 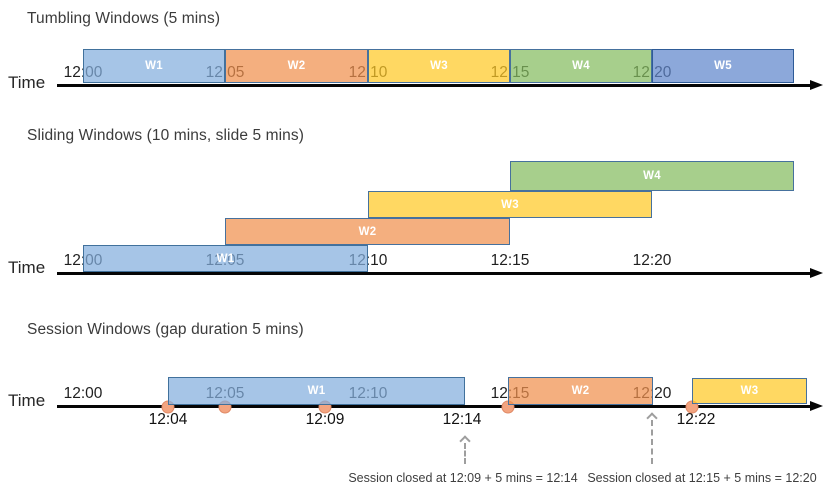 I want to click on event-time-label: 12:14, so click(x=462, y=419).